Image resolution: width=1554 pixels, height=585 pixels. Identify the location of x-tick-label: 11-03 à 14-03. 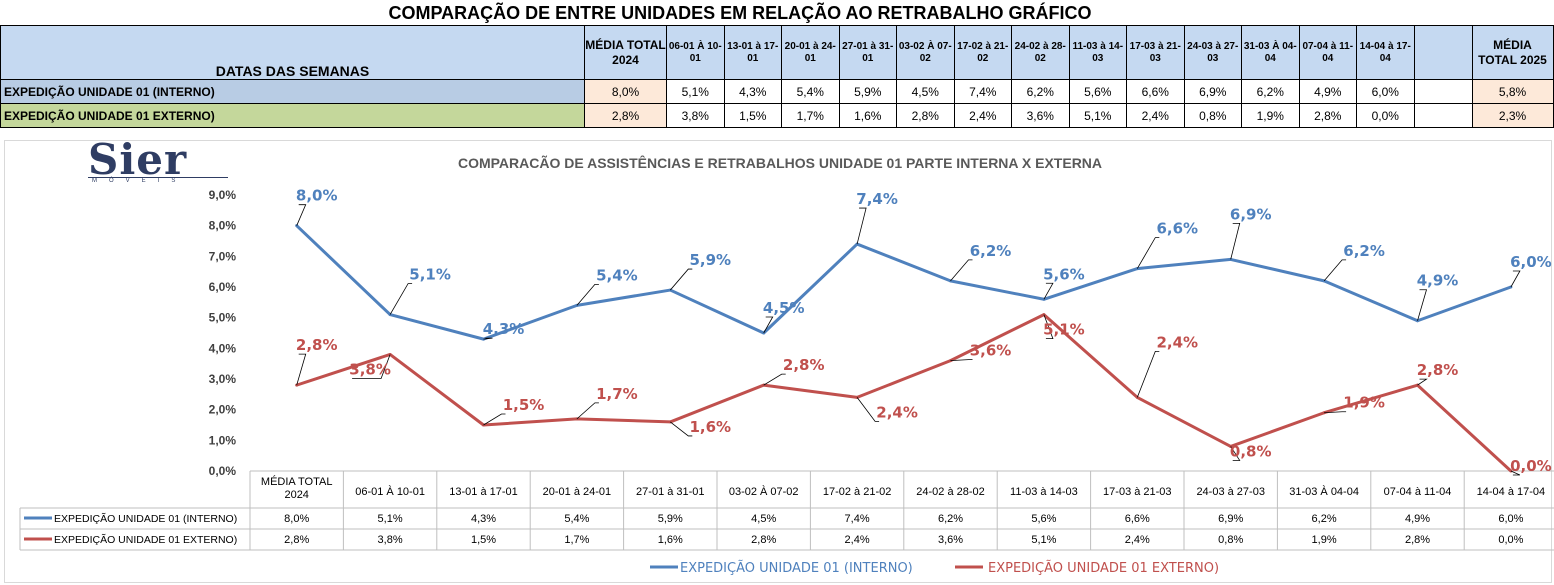
(1044, 492).